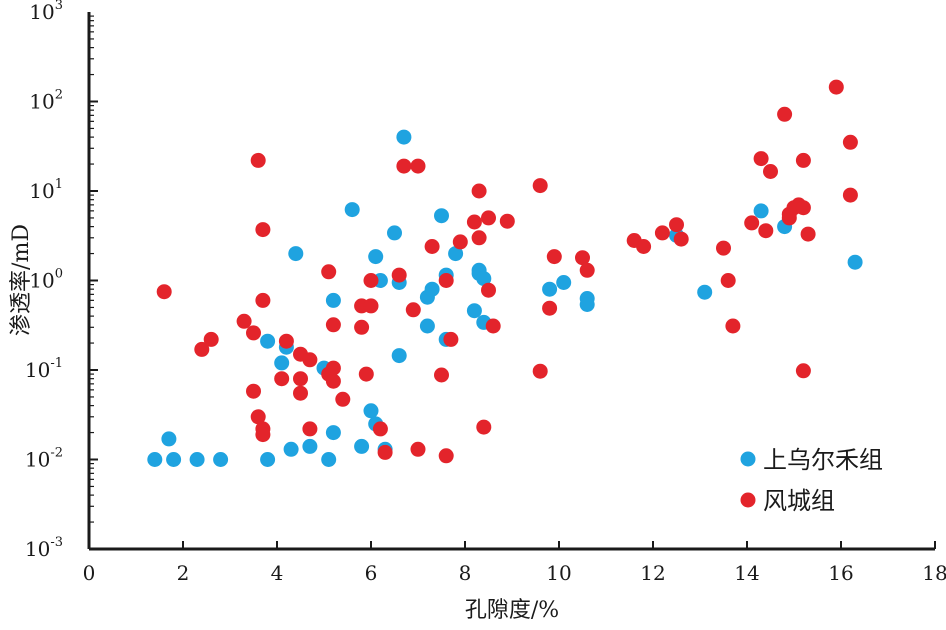 This screenshot has width=946, height=630. I want to click on y-tick-label: 10⁻³, so click(44, 548).